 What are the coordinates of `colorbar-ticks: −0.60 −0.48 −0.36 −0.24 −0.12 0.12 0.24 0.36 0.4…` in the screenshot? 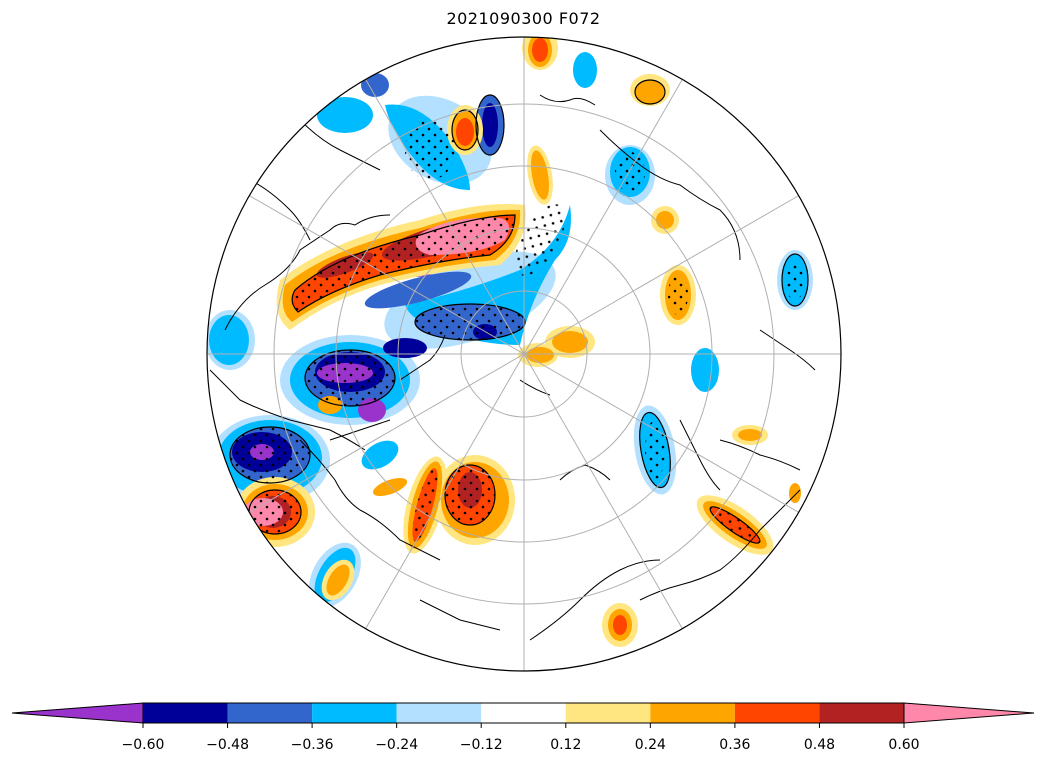 It's located at (521, 738).